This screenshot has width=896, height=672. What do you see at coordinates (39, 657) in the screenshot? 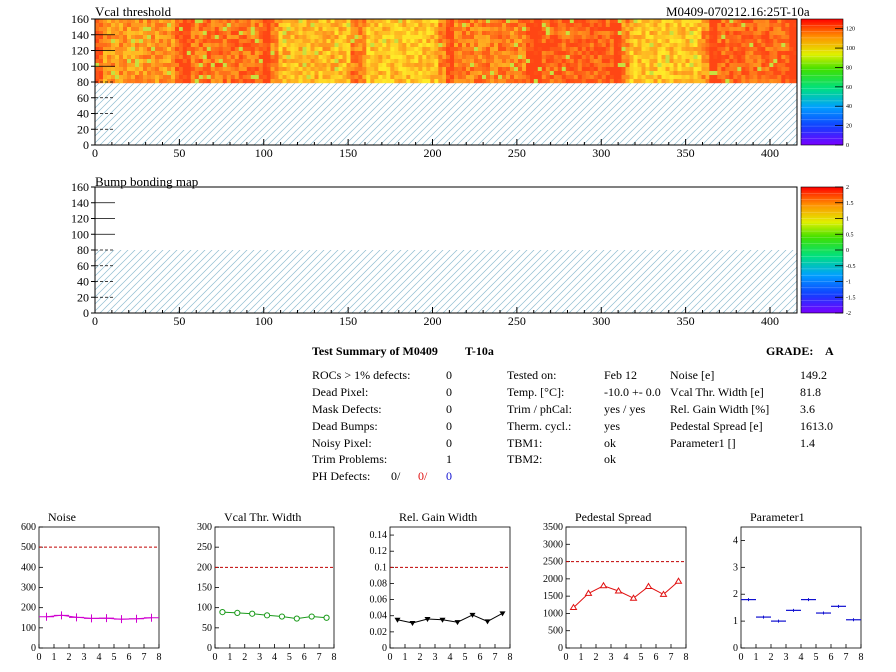
I see `x-tick-label: 0` at bounding box center [39, 657].